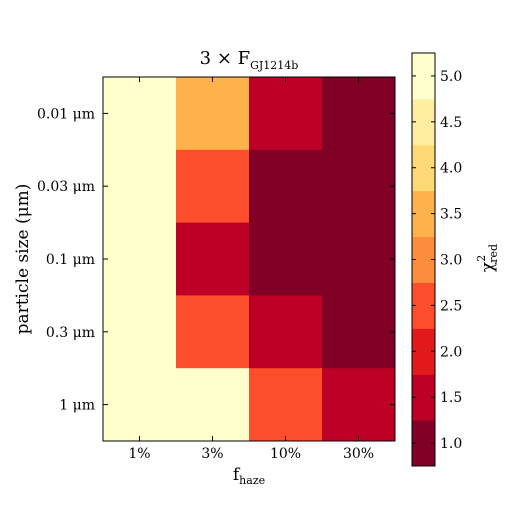  Describe the element at coordinates (66, 114) in the screenshot. I see `y-tick-label: 0.01 μm` at that location.